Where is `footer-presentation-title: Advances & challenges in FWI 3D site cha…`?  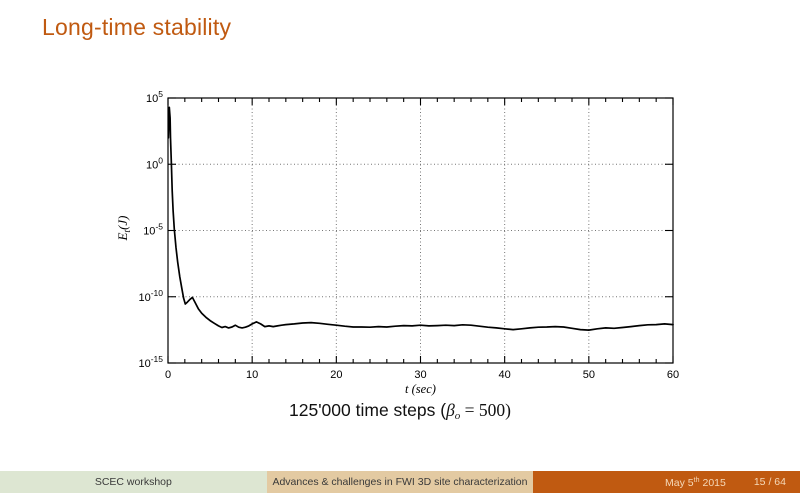
footer-presentation-title: Advances & challenges in FWI 3D site cha… is located at coordinates (400, 482).